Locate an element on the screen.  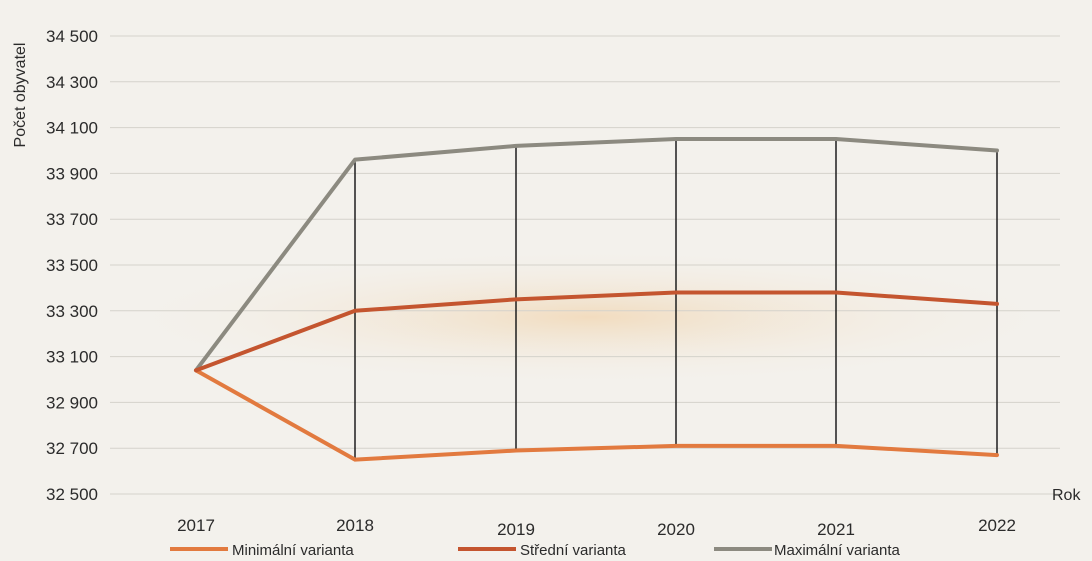
x-tick-label: 2018 is located at coordinates (355, 525).